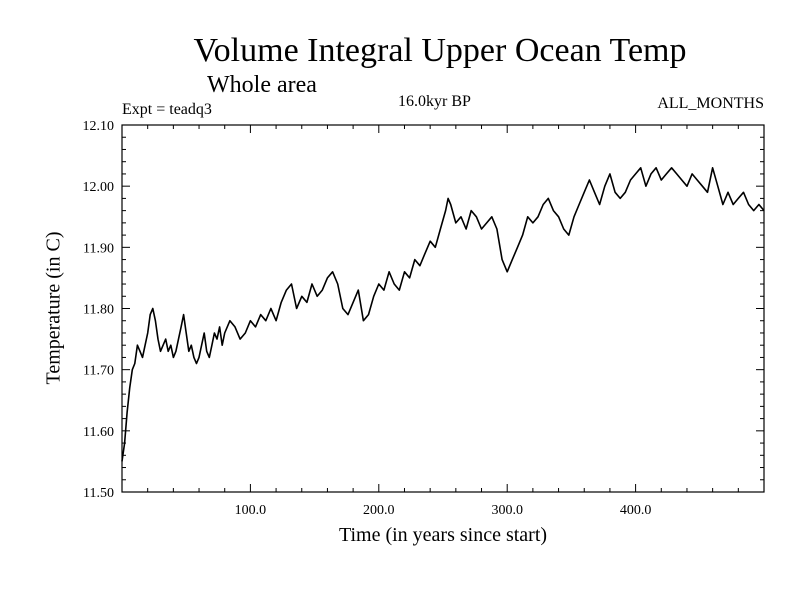  What do you see at coordinates (636, 510) in the screenshot?
I see `x-tick-label: 400.0` at bounding box center [636, 510].